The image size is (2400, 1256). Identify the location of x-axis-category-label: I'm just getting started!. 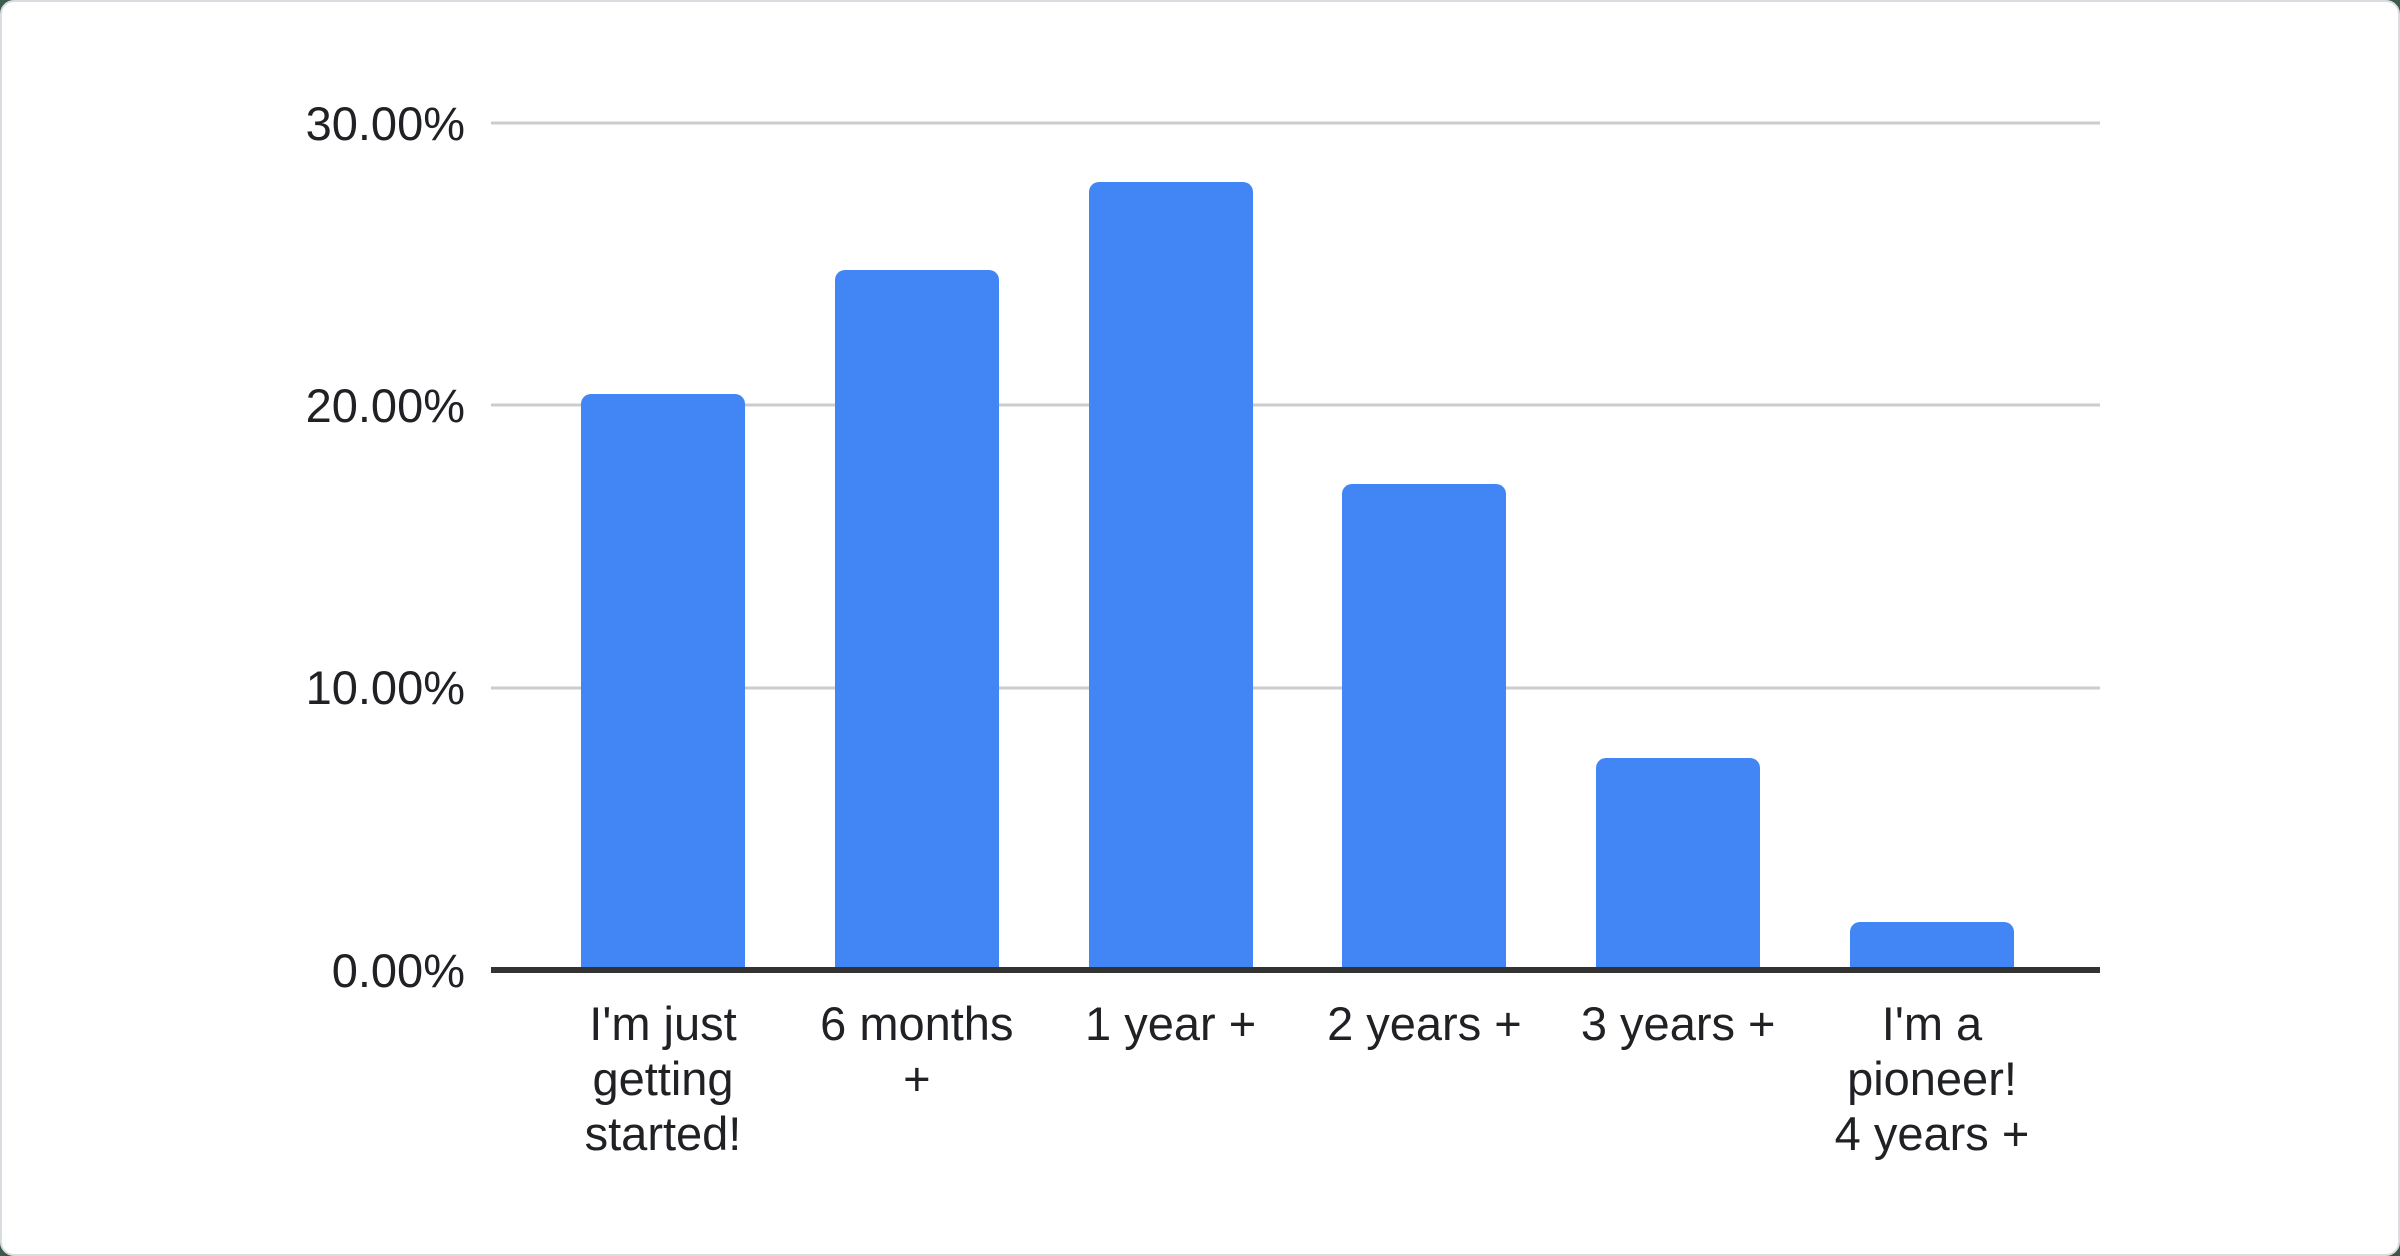
(663, 1078).